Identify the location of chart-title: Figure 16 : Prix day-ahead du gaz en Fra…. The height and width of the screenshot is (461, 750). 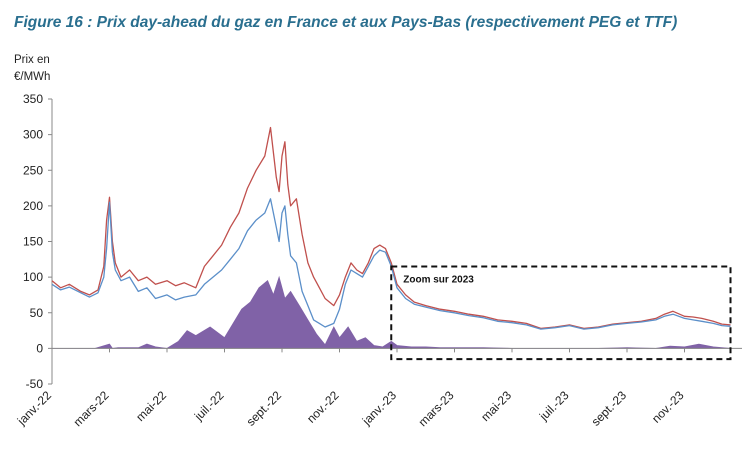
(346, 22).